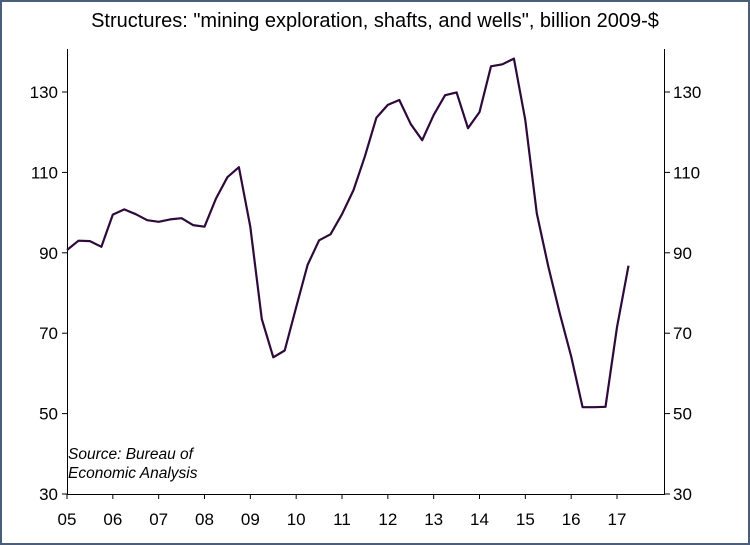  I want to click on source-note: Source: Bureau of Economic Analysis, so click(133, 464).